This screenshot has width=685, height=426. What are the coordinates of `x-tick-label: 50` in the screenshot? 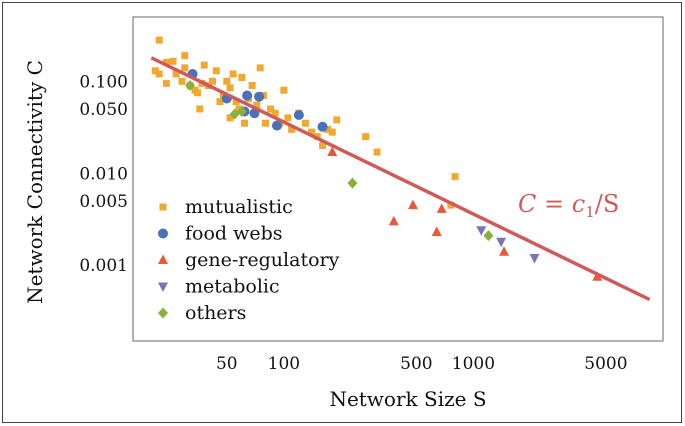 It's located at (227, 364).